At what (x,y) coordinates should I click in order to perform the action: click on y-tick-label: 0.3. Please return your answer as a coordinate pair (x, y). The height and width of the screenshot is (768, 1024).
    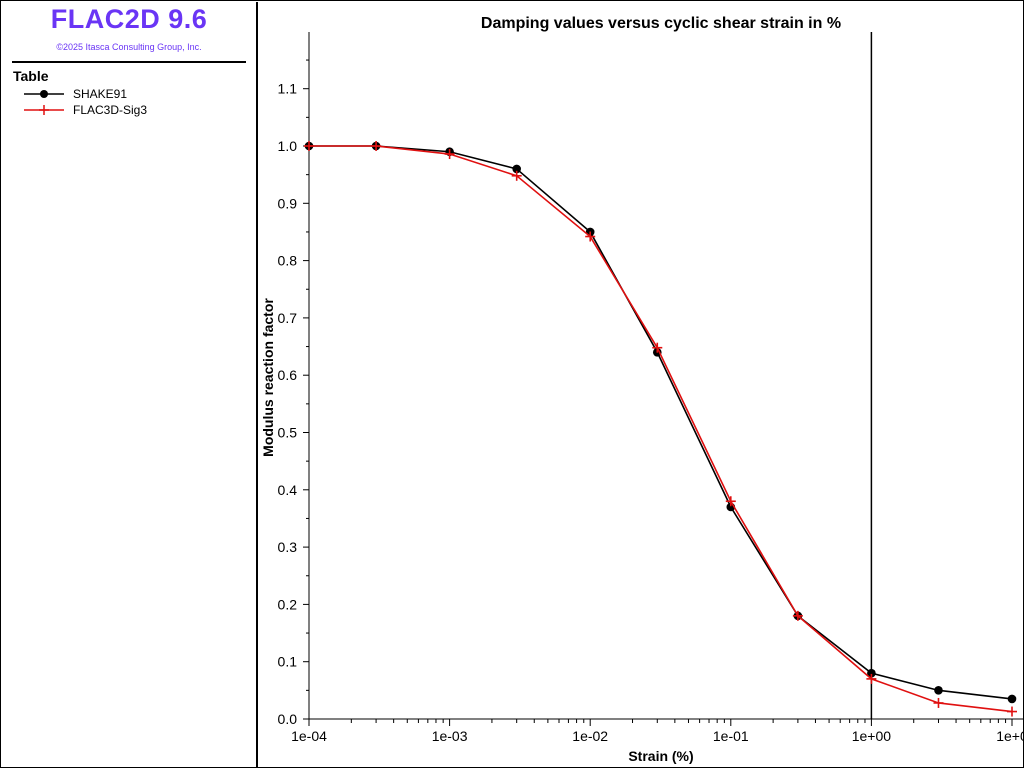
    Looking at the image, I should click on (288, 547).